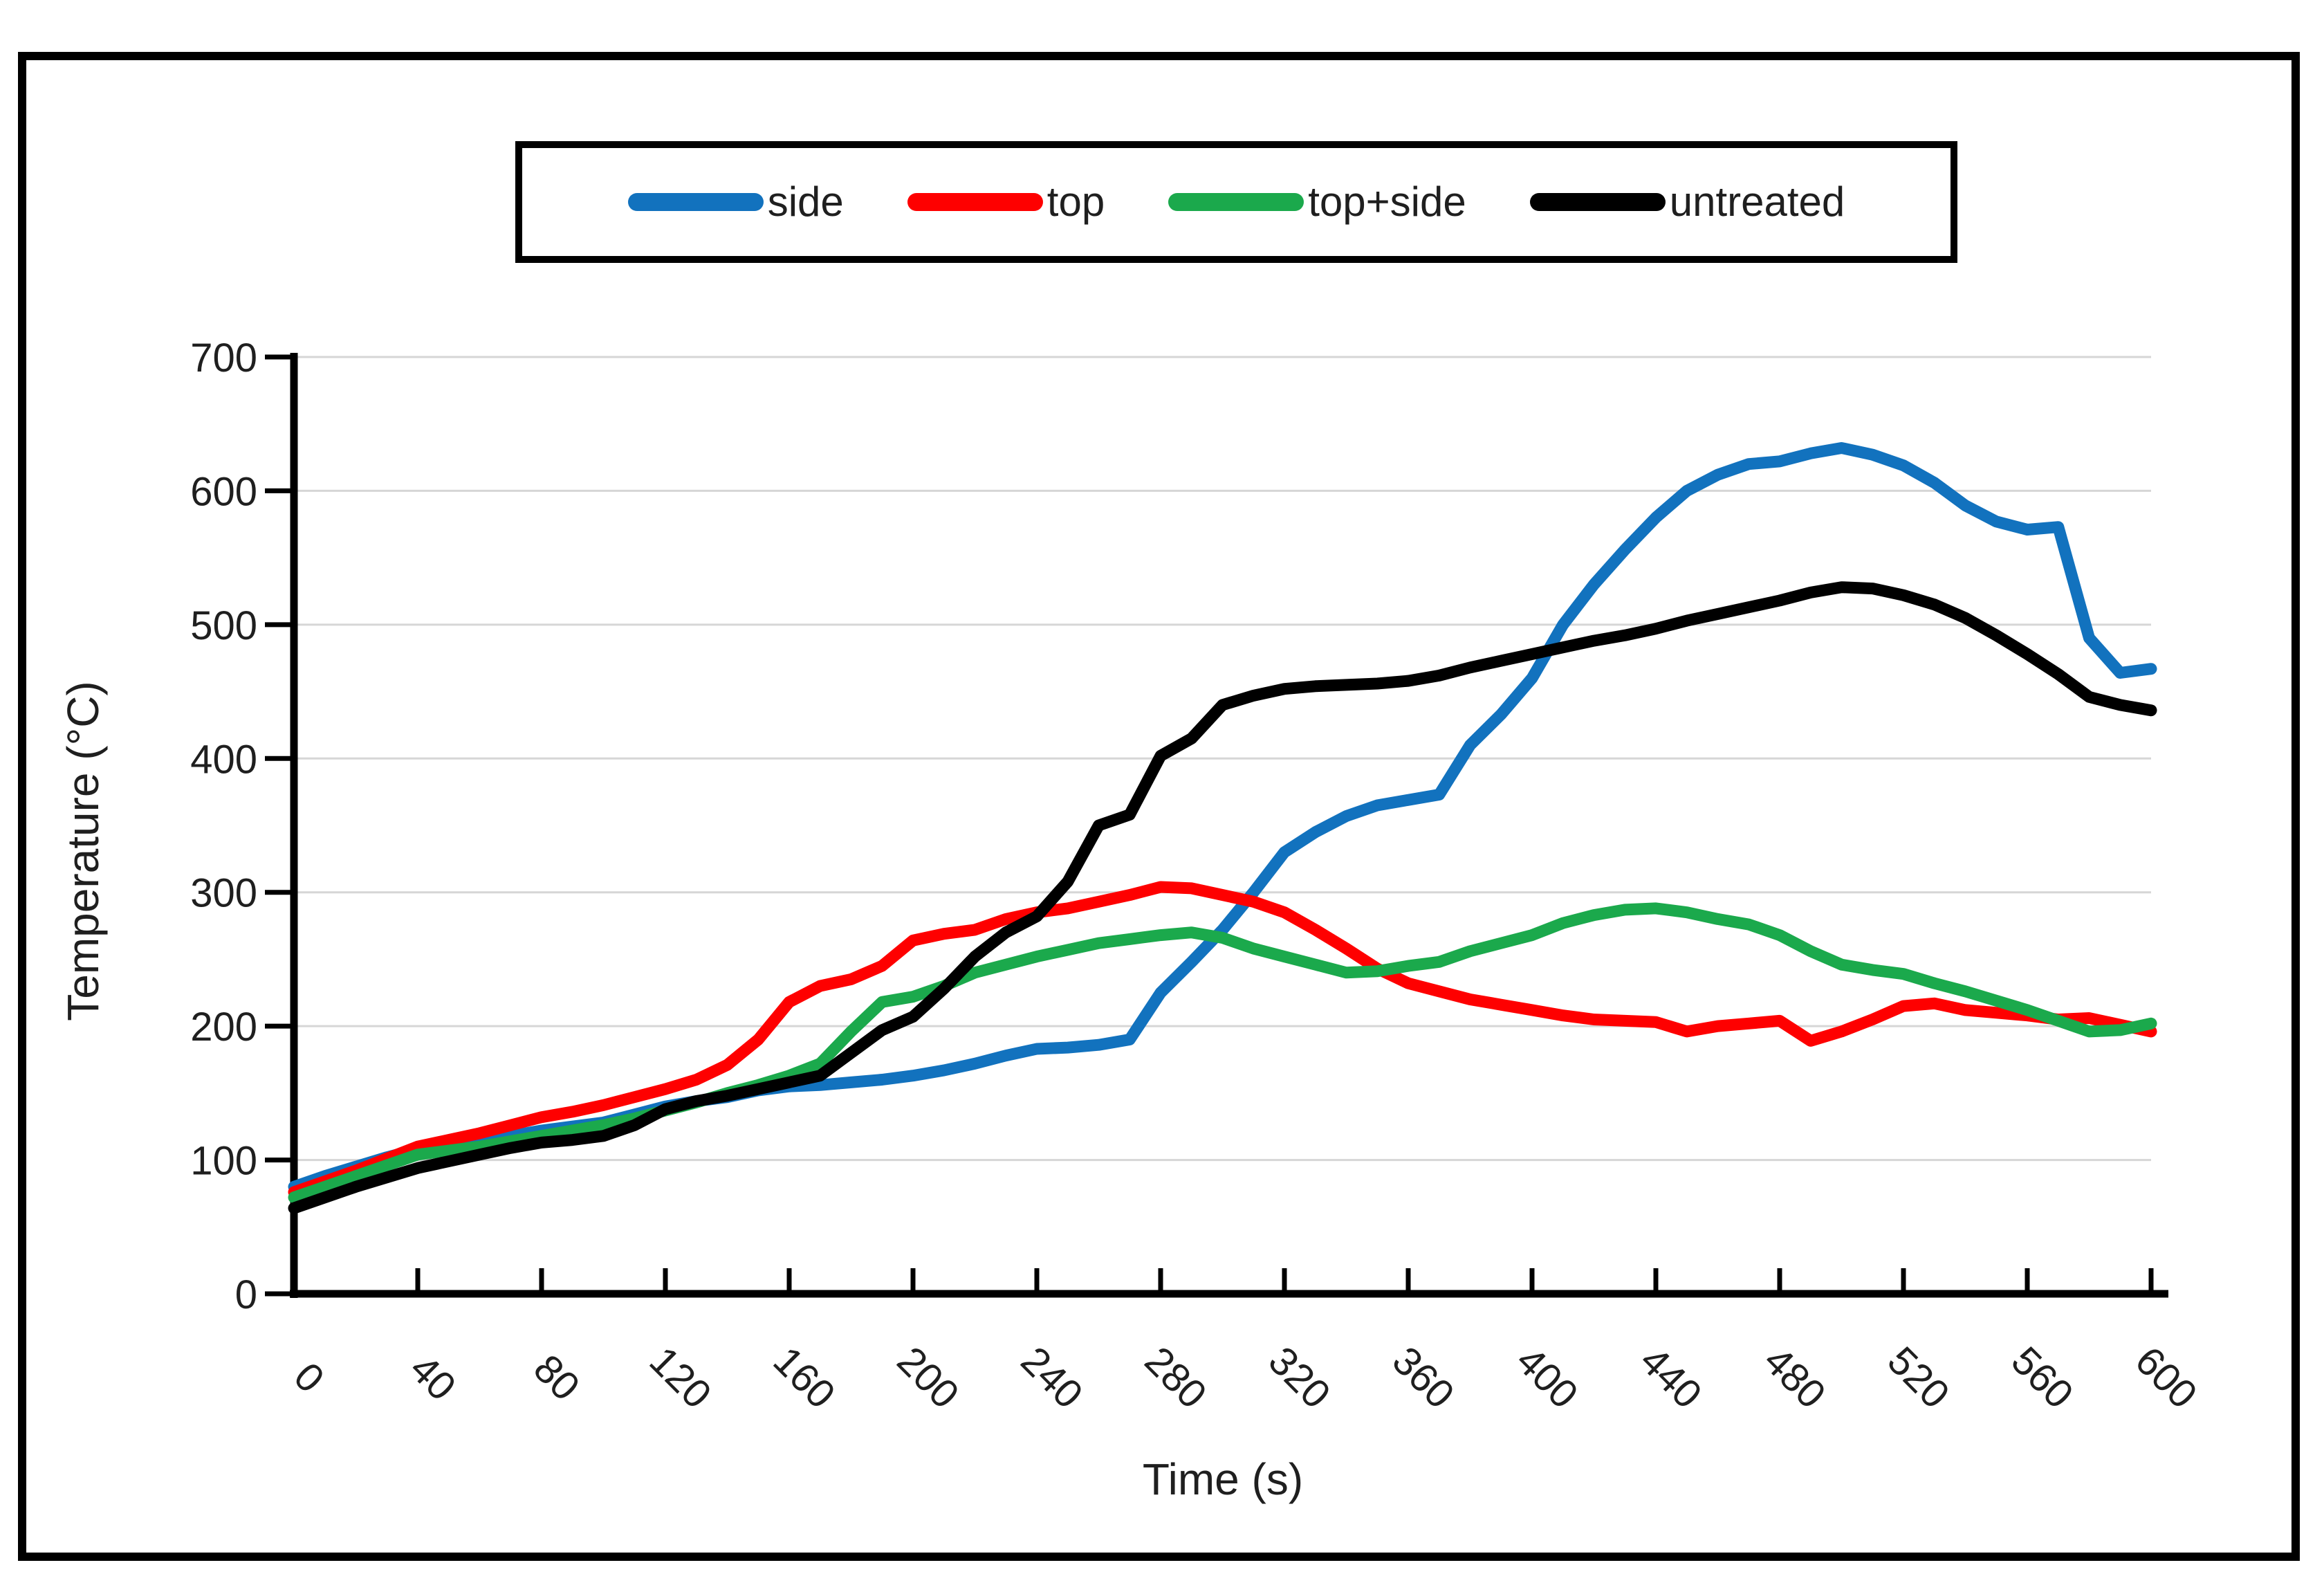 The image size is (2324, 1583). Describe the element at coordinates (804, 1377) in the screenshot. I see `x-tick-label-160: 160` at that location.